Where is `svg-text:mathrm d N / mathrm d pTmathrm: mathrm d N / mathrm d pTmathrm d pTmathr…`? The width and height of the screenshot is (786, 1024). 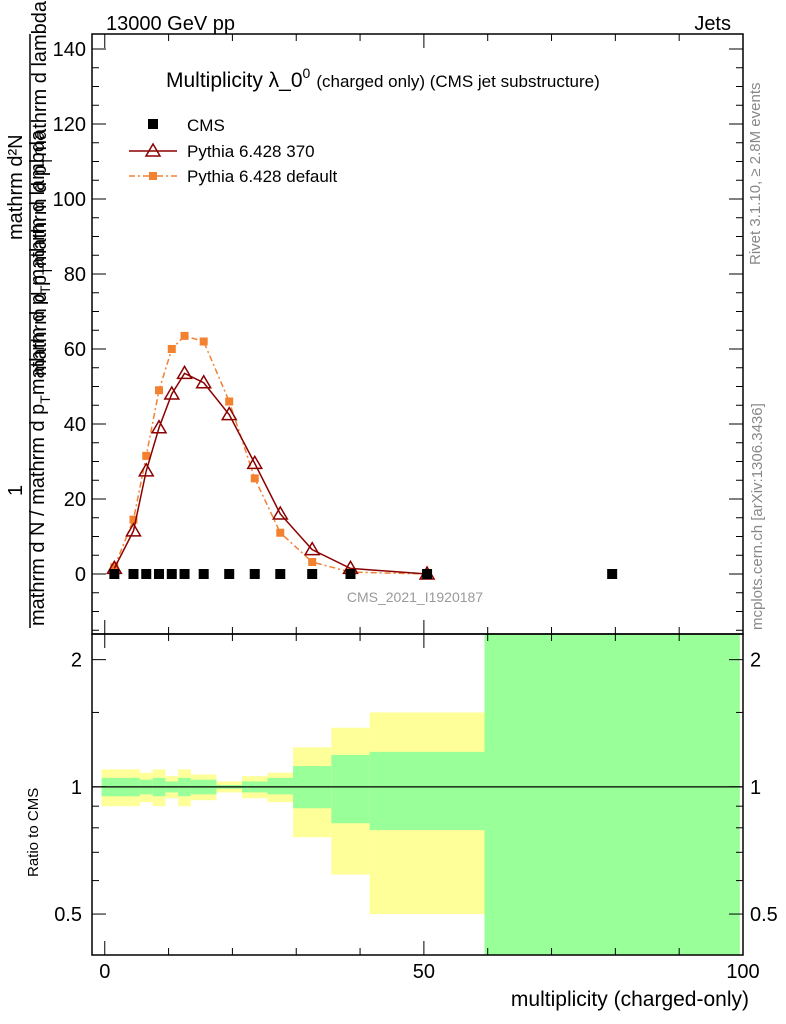
svg-text:mathrm d N / mathrm d pTmathrm: mathrm d N / mathrm d pTmathrm d pTmathr… is located at coordinates (40, 377).